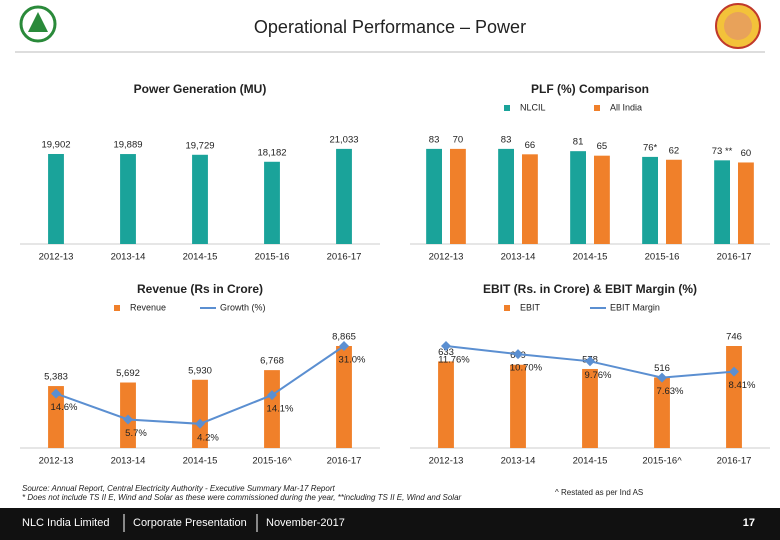 The width and height of the screenshot is (780, 540). What do you see at coordinates (272, 361) in the screenshot?
I see `data-label: 6,768` at bounding box center [272, 361].